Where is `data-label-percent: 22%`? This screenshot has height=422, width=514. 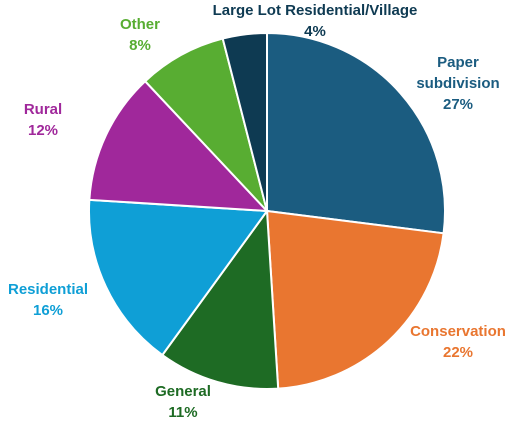
data-label-percent: 22% is located at coordinates (458, 352).